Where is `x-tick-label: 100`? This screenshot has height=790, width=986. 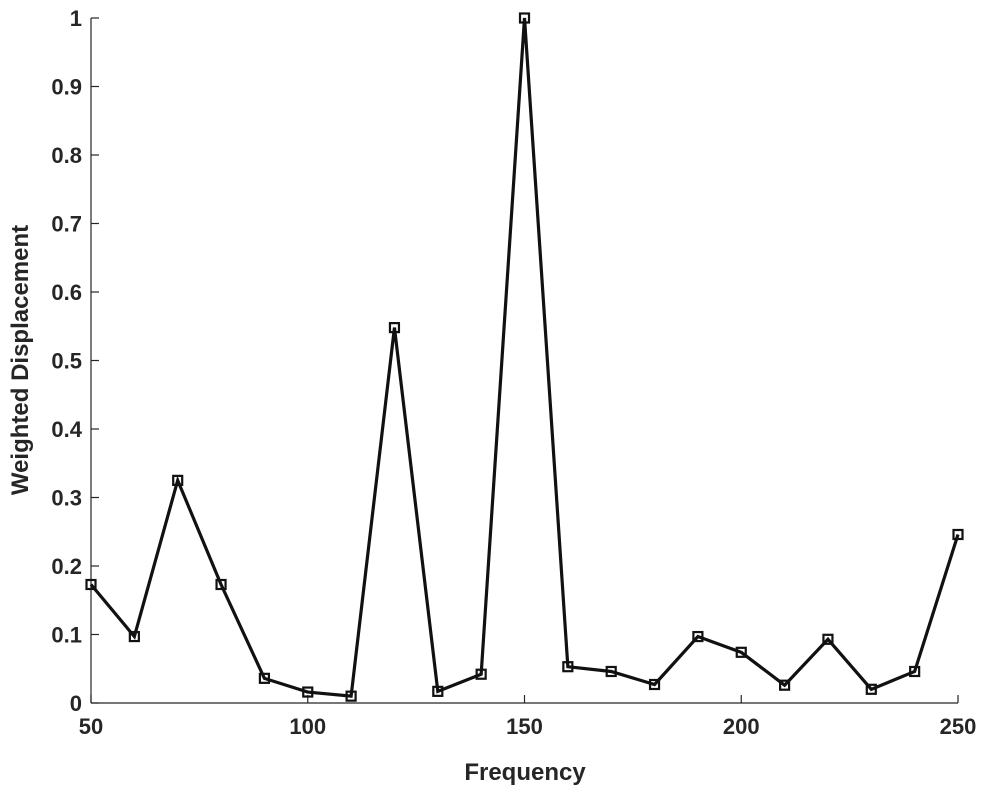
x-tick-label: 100 is located at coordinates (307, 726).